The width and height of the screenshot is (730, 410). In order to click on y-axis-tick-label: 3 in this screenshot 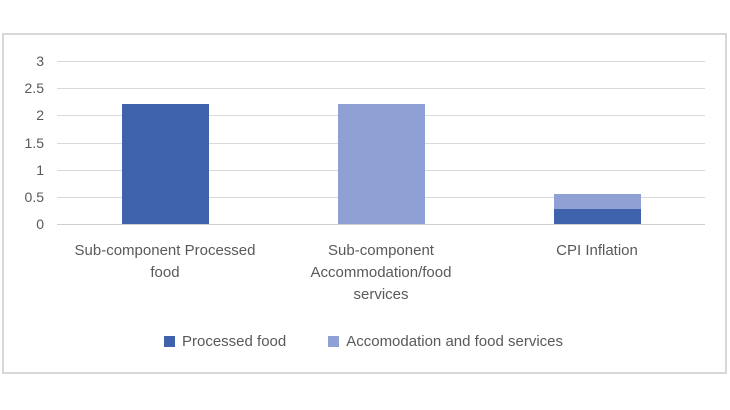, I will do `click(40, 61)`.